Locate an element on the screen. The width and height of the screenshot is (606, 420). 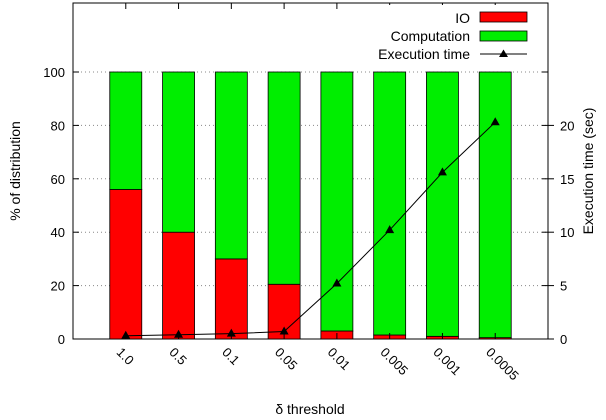
legend-swatch-computation is located at coordinates (503, 36).